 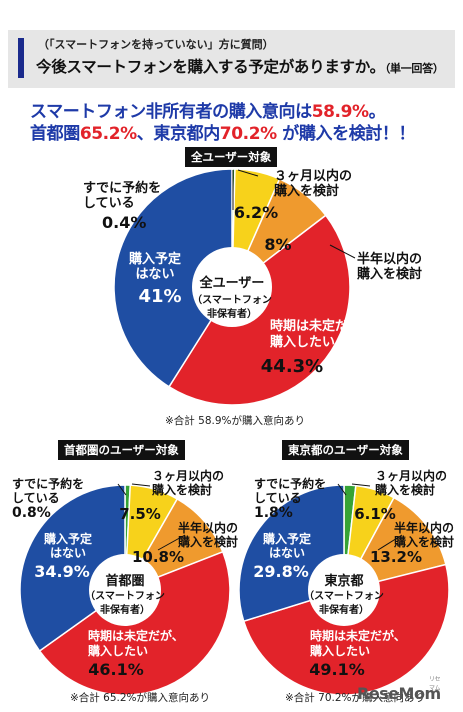 What do you see at coordinates (292, 366) in the screenshot?
I see `slice-value-3: 44.3%` at bounding box center [292, 366].